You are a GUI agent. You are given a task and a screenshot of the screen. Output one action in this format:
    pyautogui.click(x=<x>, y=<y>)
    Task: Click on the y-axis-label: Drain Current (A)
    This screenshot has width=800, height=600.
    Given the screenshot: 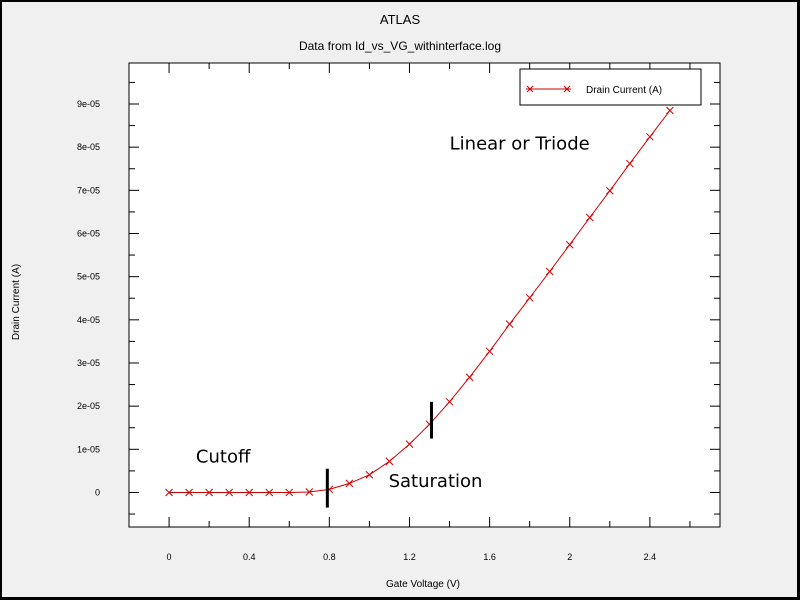 What is the action you would take?
    pyautogui.click(x=16, y=302)
    